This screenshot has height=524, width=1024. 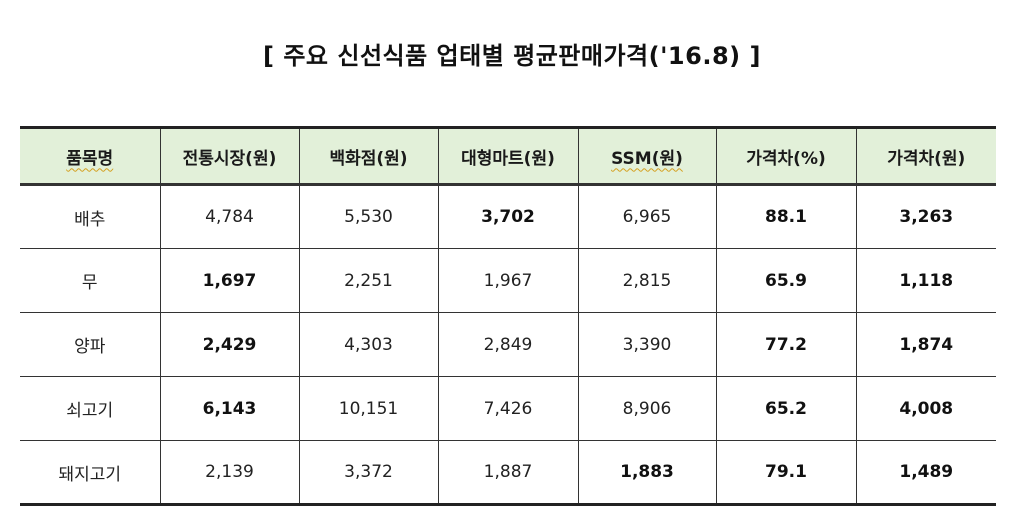 What do you see at coordinates (512, 56) in the screenshot?
I see `page-title: [ 주요 신선식품 업태별 평균판매가격('16.8) ]` at bounding box center [512, 56].